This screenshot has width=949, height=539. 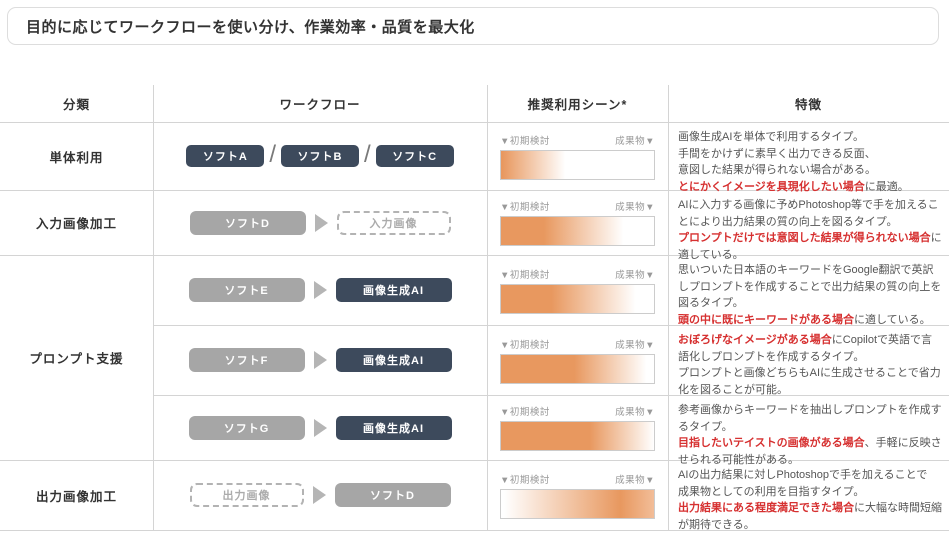 I want to click on feature-highlight: プロンプトだけでは意図した結果が得られない場合, so click(x=804, y=238).